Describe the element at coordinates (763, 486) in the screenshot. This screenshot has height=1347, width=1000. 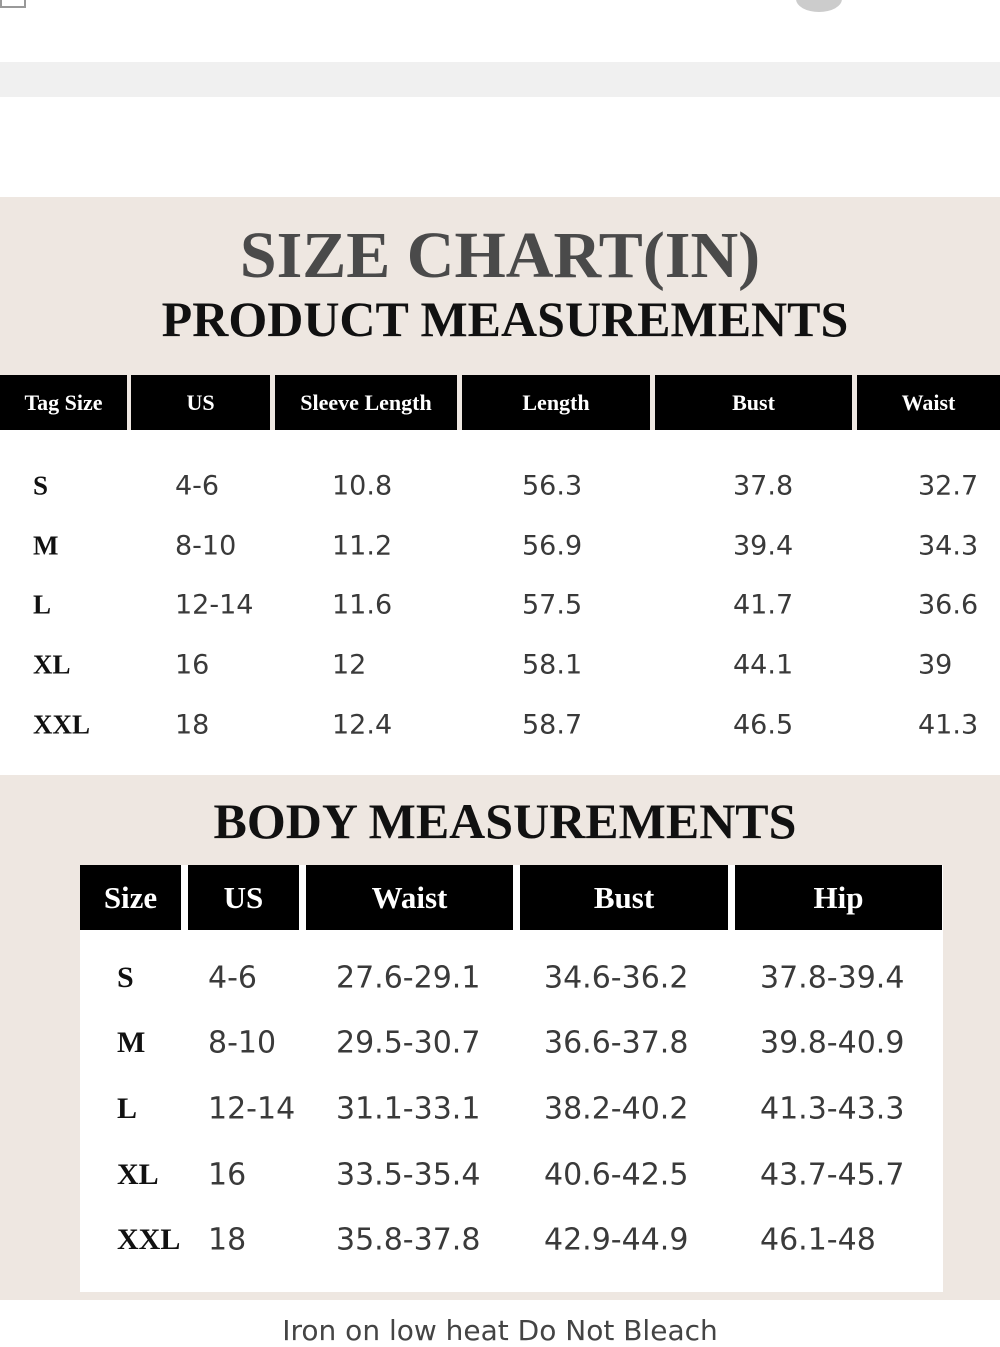
I see `table-cell: 37.8` at that location.